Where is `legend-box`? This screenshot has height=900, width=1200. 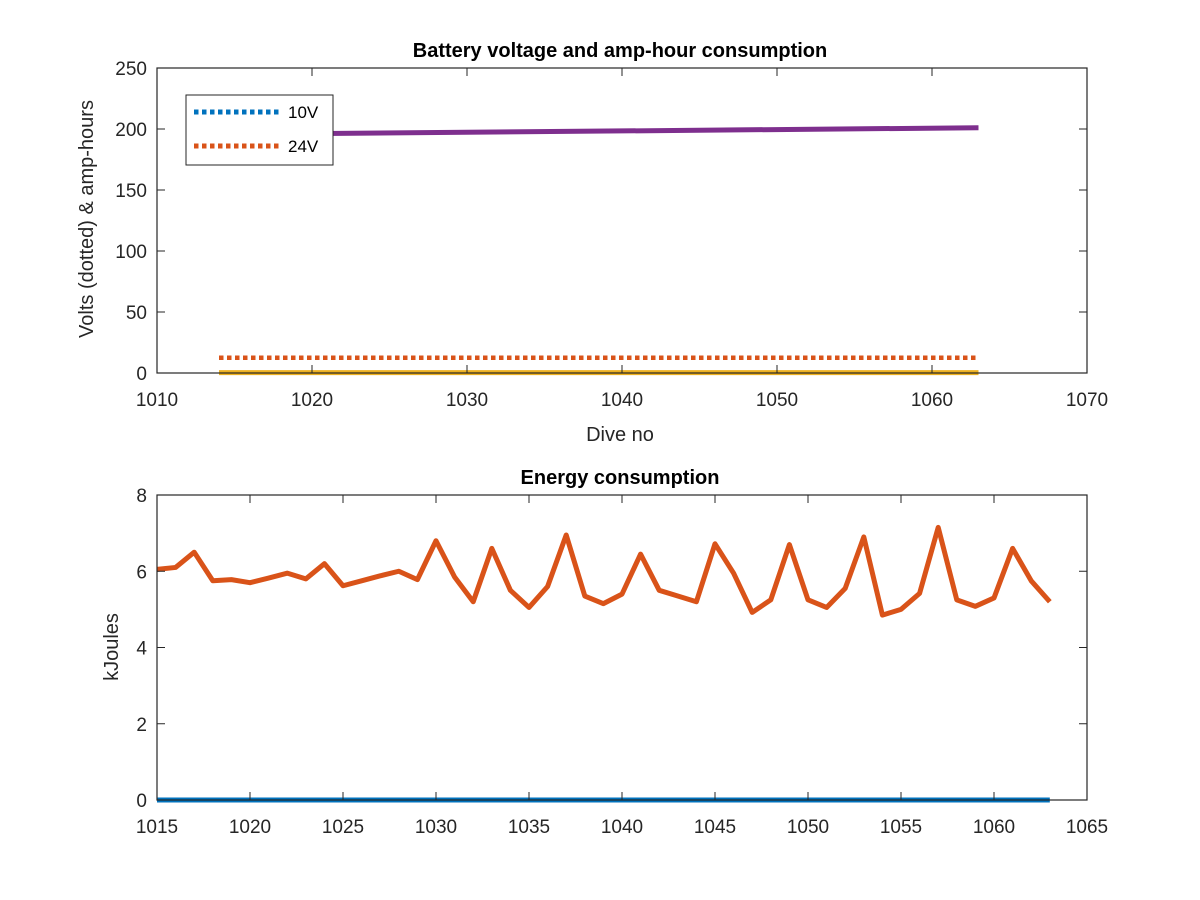
legend-box is located at coordinates (259, 130).